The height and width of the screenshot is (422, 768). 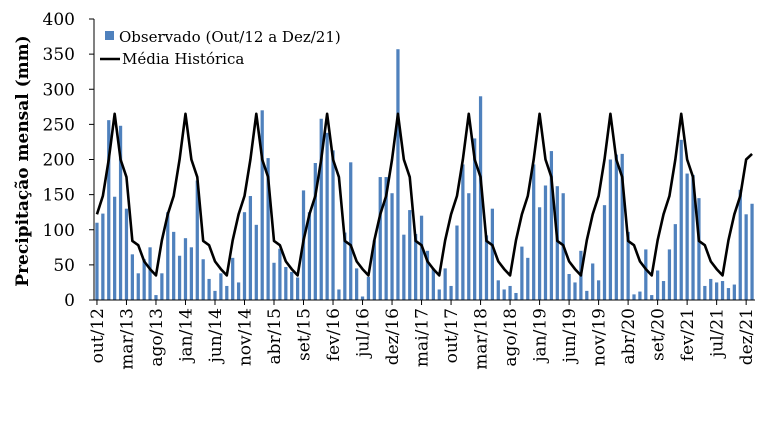 What do you see at coordinates (747, 336) in the screenshot?
I see `x-tick-label: dez/21` at bounding box center [747, 336].